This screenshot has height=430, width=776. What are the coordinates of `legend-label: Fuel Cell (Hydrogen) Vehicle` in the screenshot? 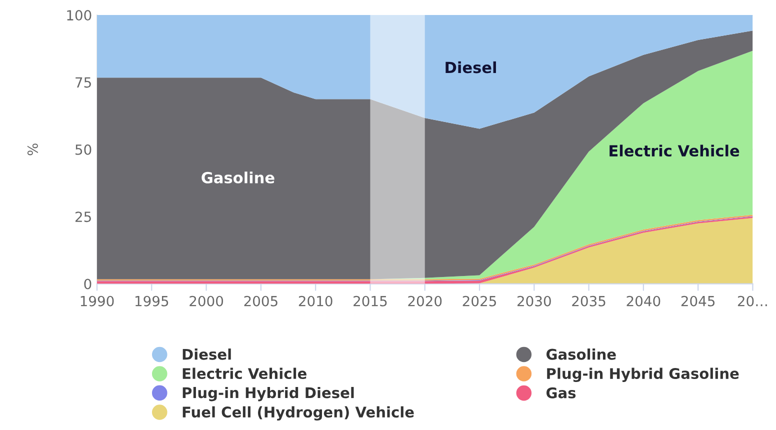 It's located at (298, 413).